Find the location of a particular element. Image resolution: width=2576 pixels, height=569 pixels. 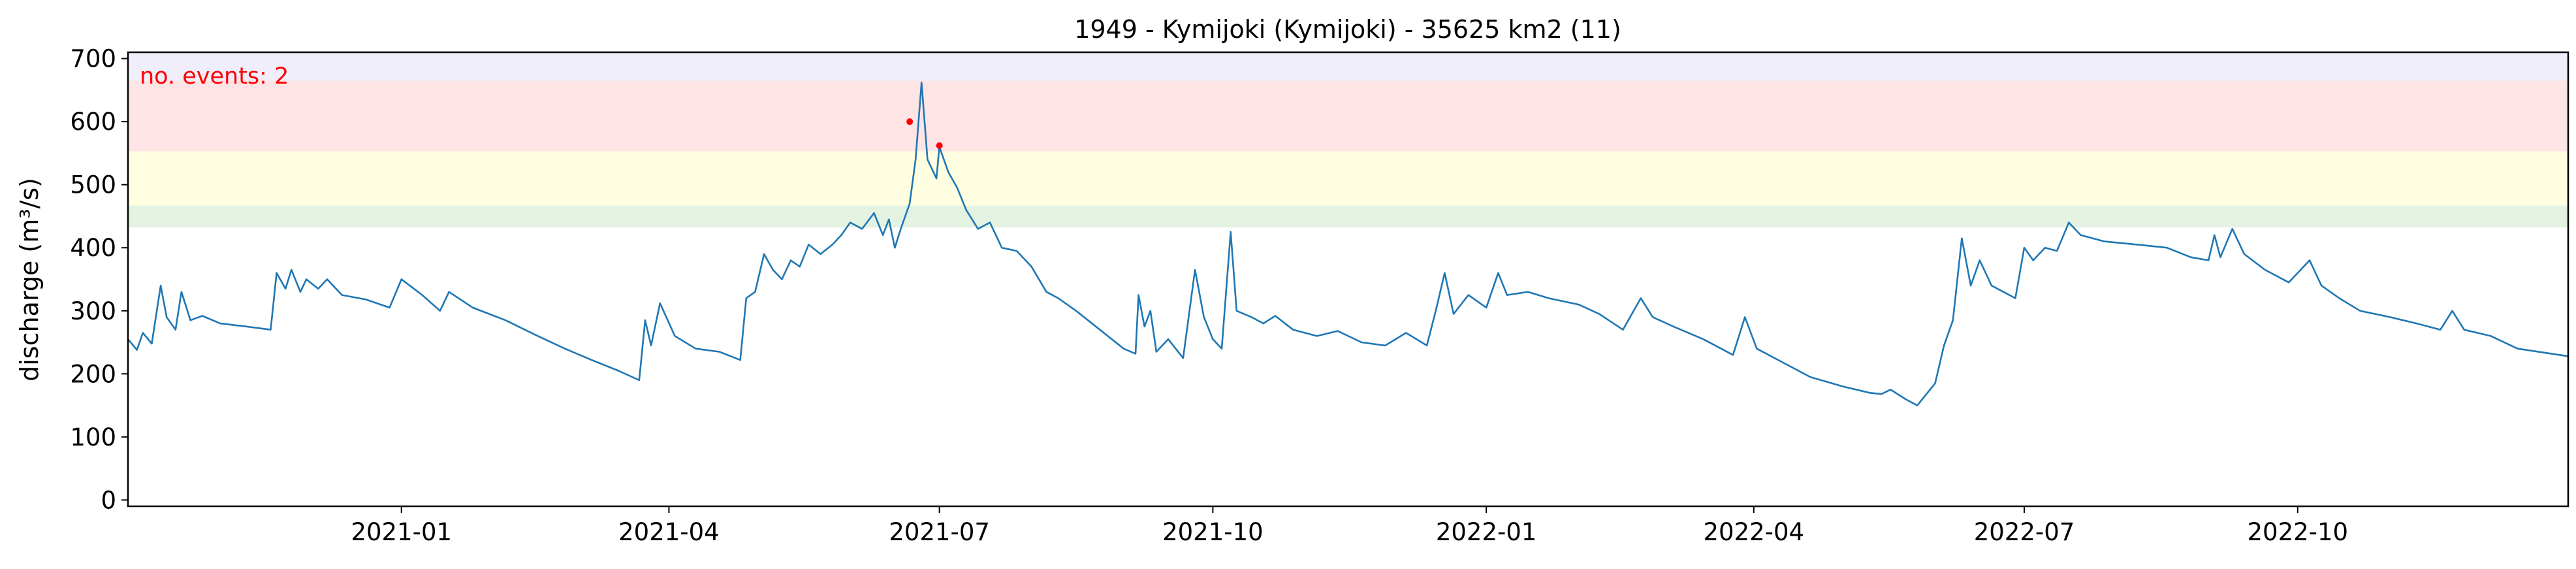

y-axis-label: discharge (m³/s) is located at coordinates (30, 280).